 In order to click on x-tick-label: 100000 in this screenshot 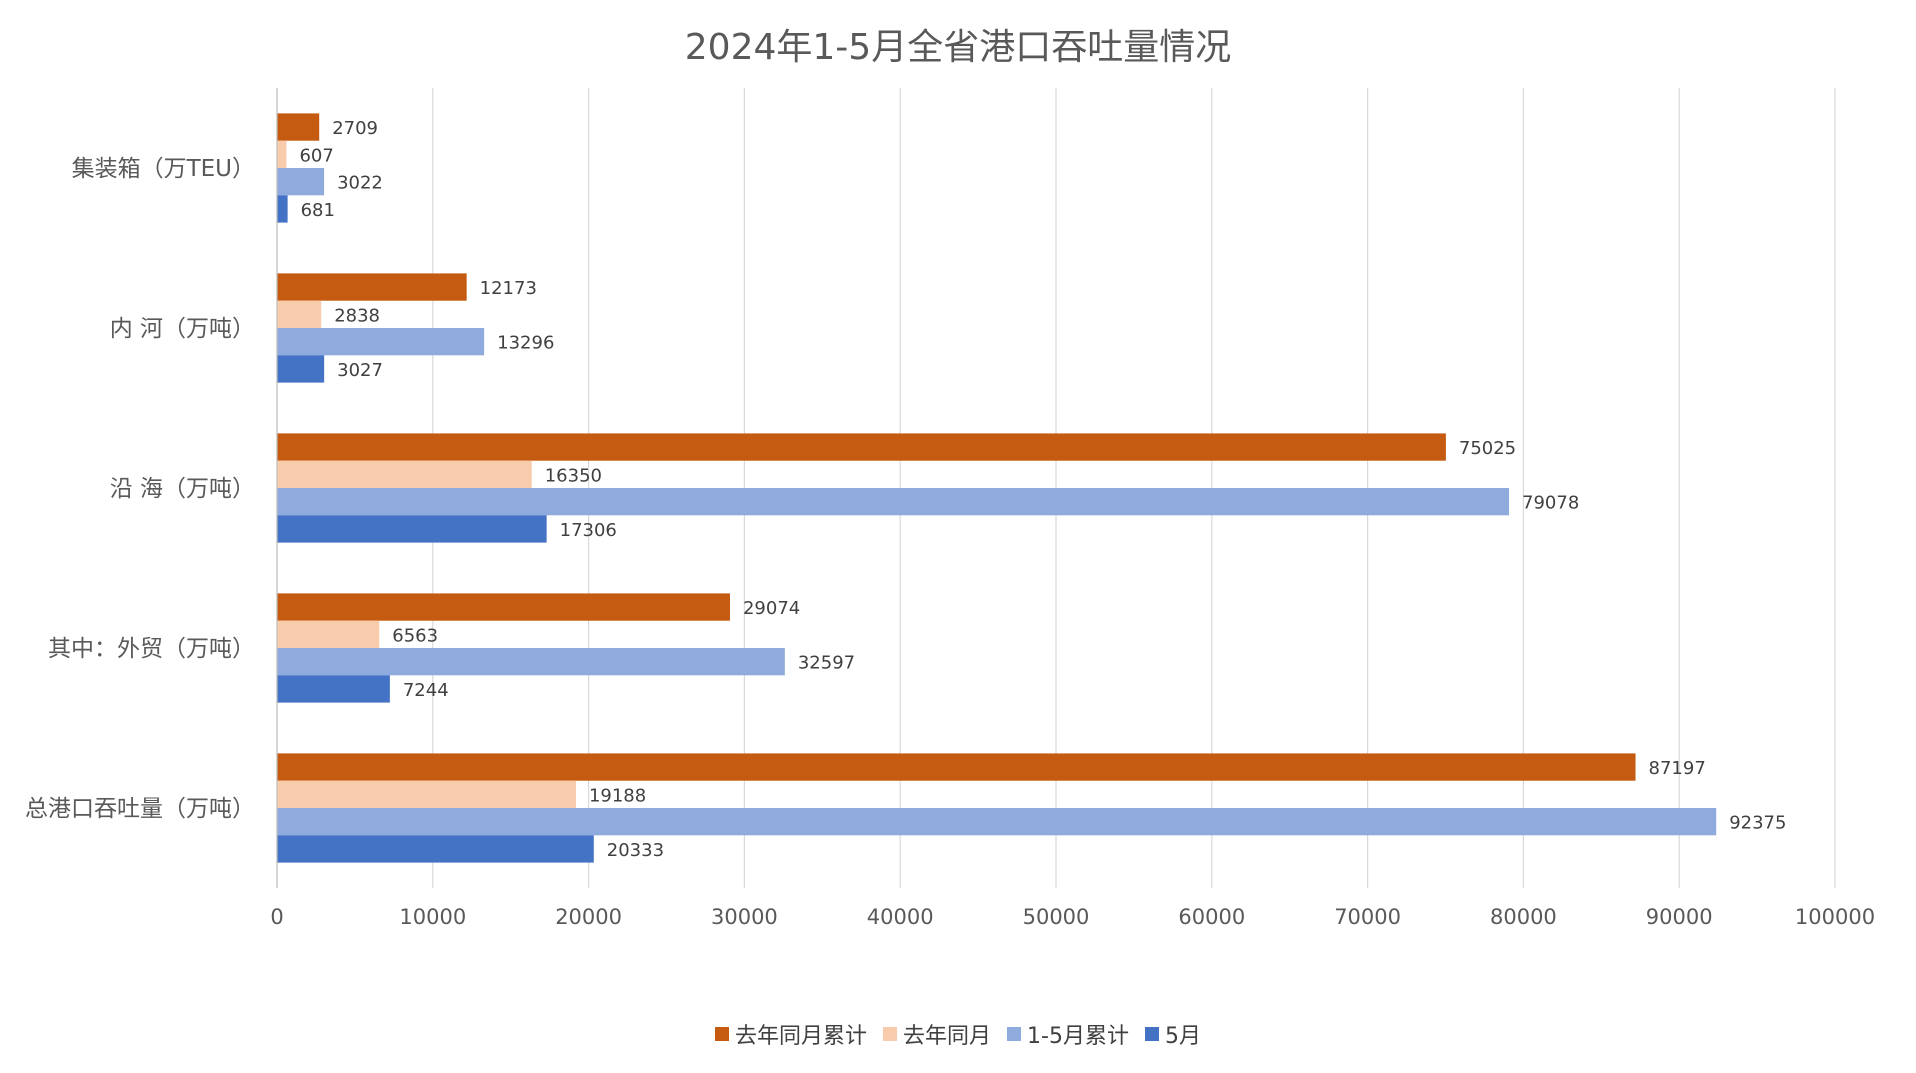, I will do `click(1835, 917)`.